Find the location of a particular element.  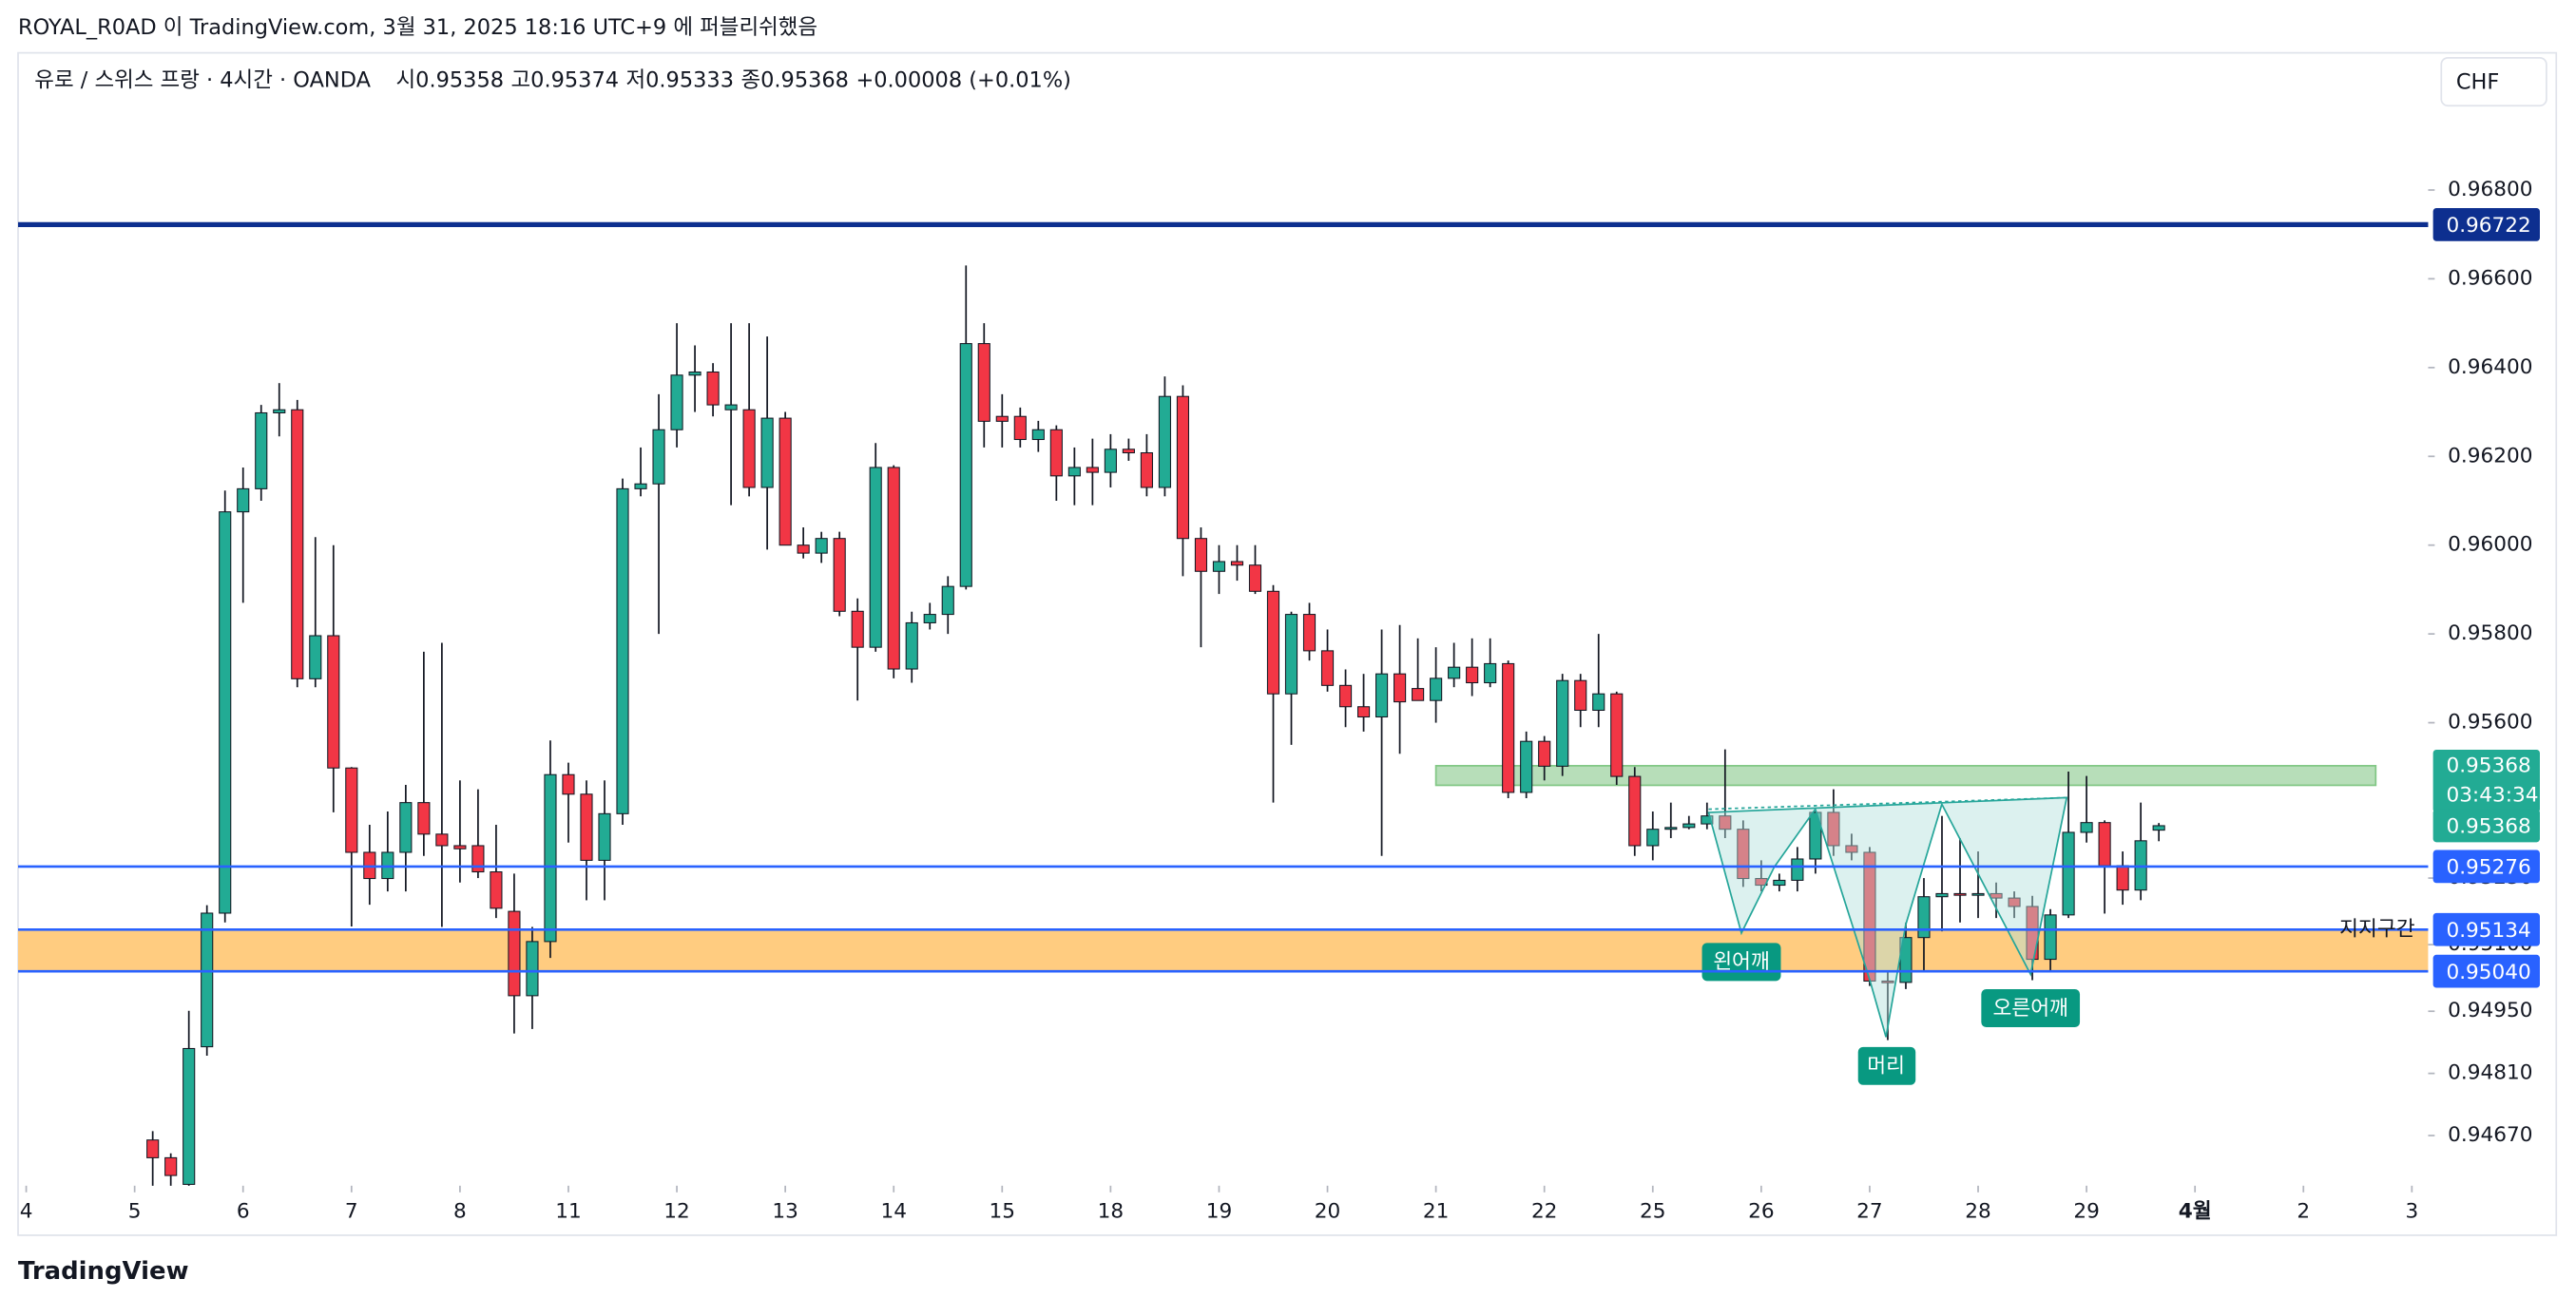

x-tick-label: 4월 is located at coordinates (2195, 1212).